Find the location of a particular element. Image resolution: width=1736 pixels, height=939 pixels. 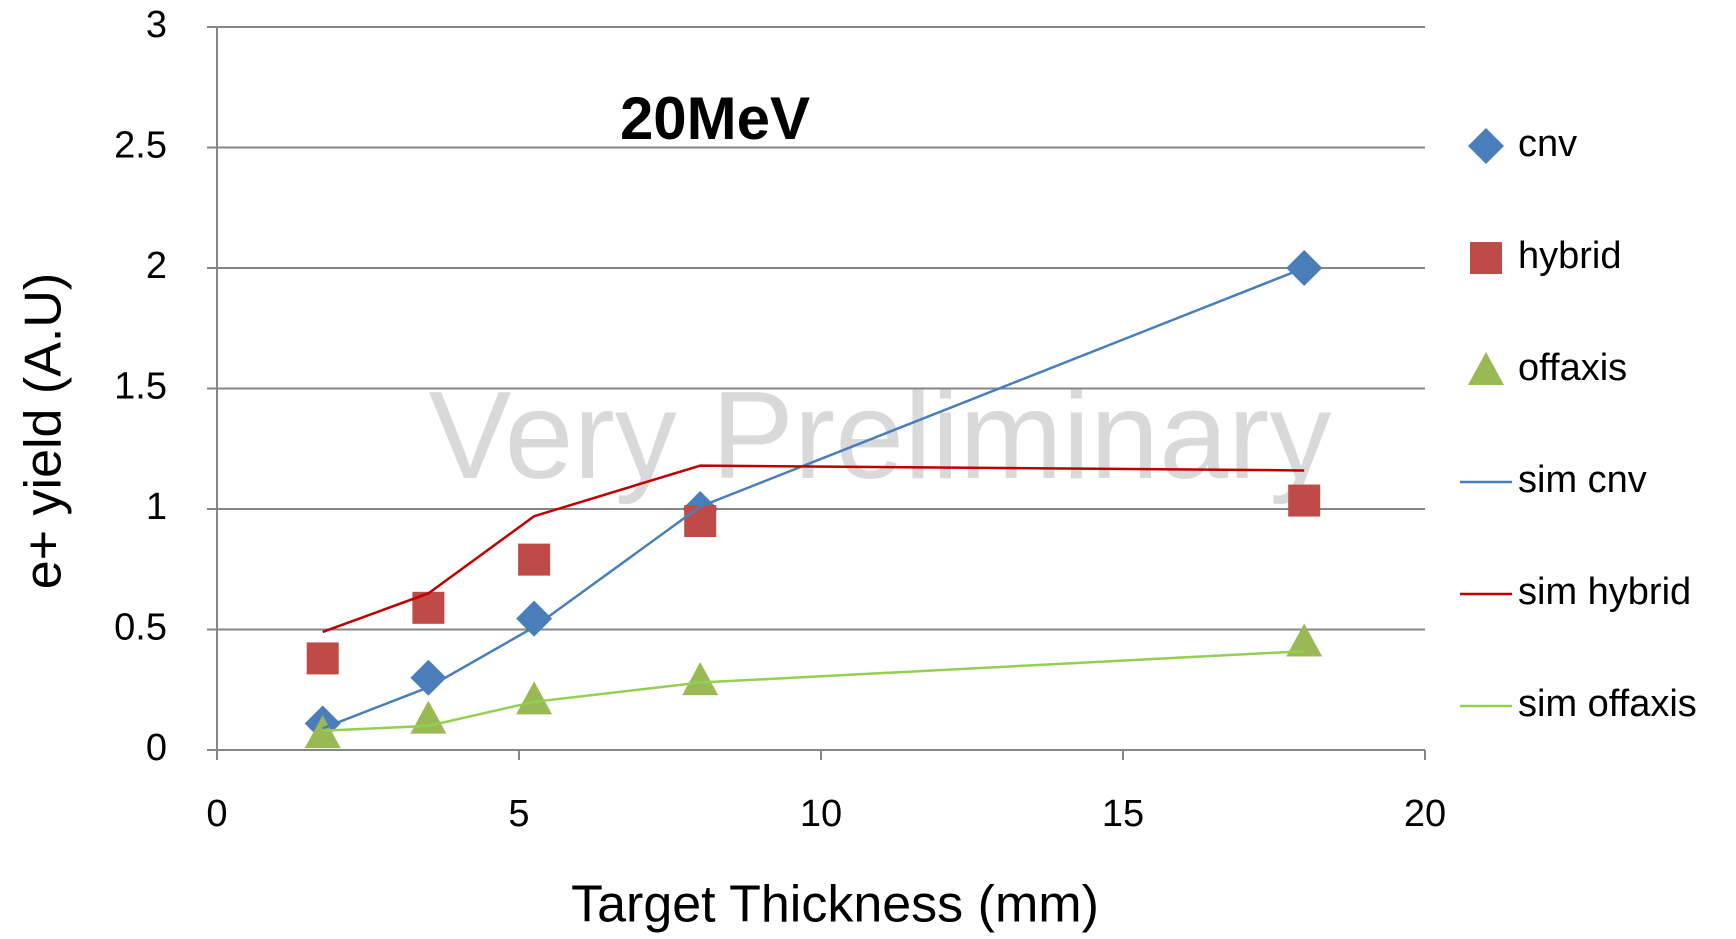

legend-label: hybrid is located at coordinates (1570, 256).